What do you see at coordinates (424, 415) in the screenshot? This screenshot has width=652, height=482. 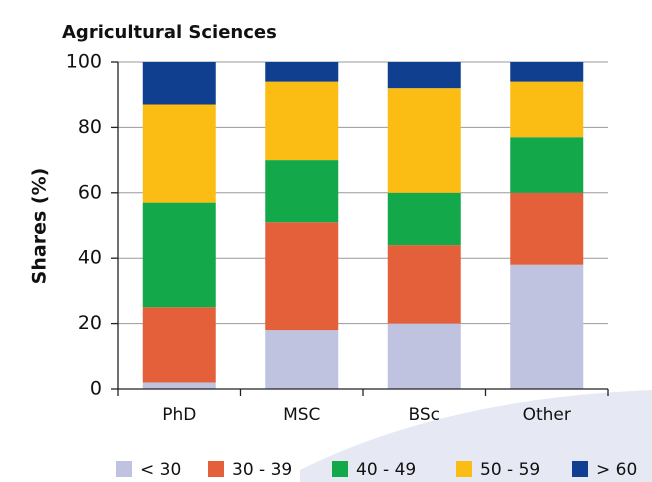 I see `x-tick-label: BSc` at bounding box center [424, 415].